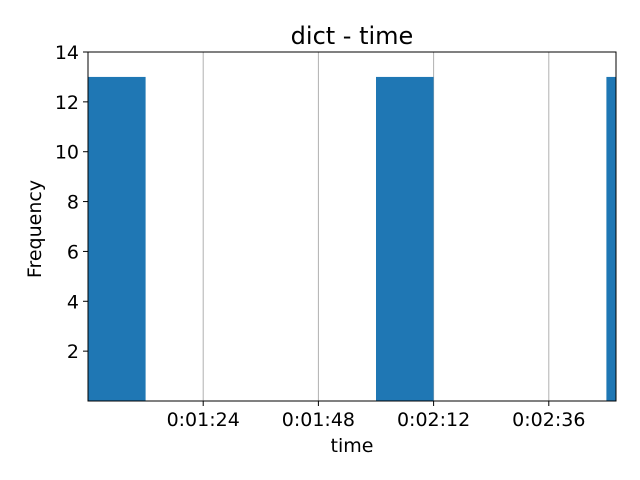 The image size is (640, 480). I want to click on x-tick-label: 0:02:12, so click(433, 420).